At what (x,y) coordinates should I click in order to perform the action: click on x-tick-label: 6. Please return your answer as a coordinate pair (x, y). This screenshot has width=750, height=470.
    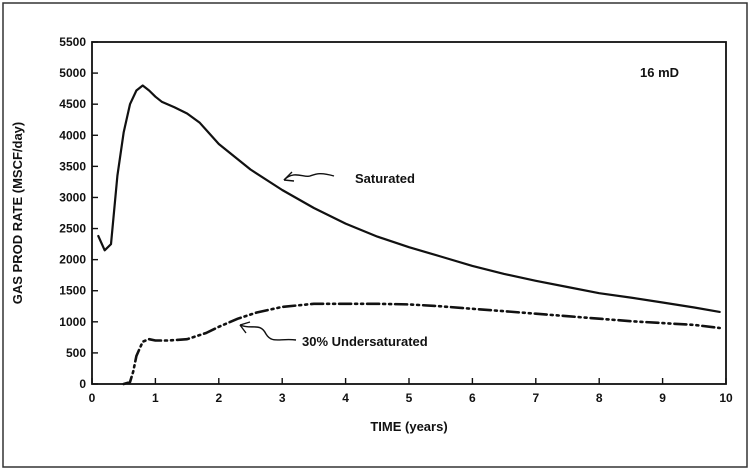
    Looking at the image, I should click on (472, 398).